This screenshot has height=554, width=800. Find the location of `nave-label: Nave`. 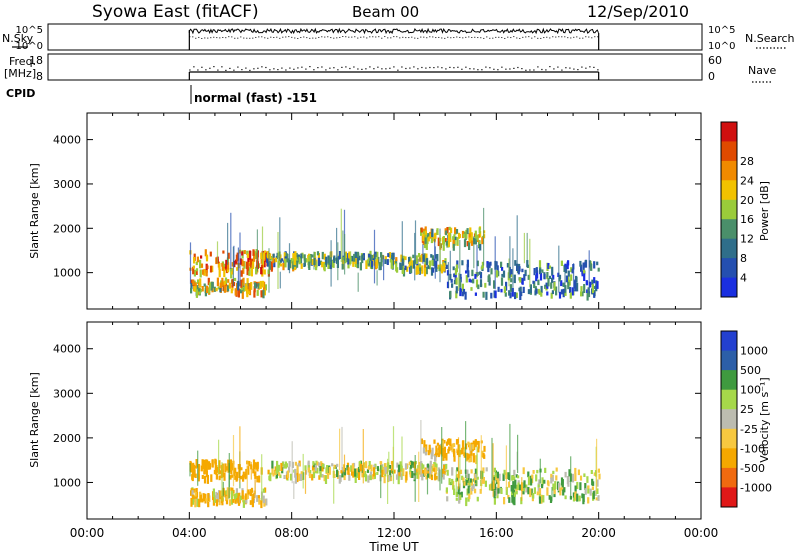

nave-label: Nave is located at coordinates (762, 70).